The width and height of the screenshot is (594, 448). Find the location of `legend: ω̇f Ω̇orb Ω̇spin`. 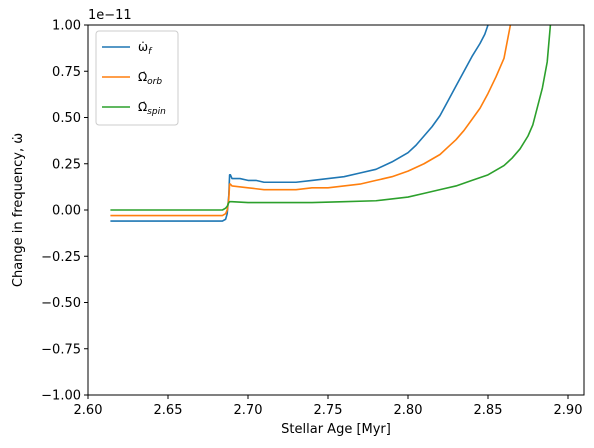

legend: ω̇f Ω̇orb Ω̇spin is located at coordinates (137, 78).